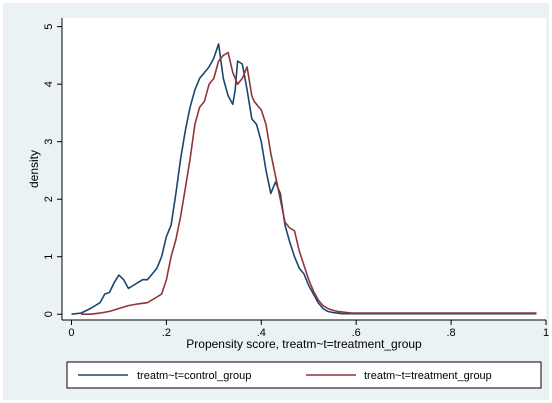  Describe the element at coordinates (49, 314) in the screenshot. I see `y-tick-label: 0` at that location.